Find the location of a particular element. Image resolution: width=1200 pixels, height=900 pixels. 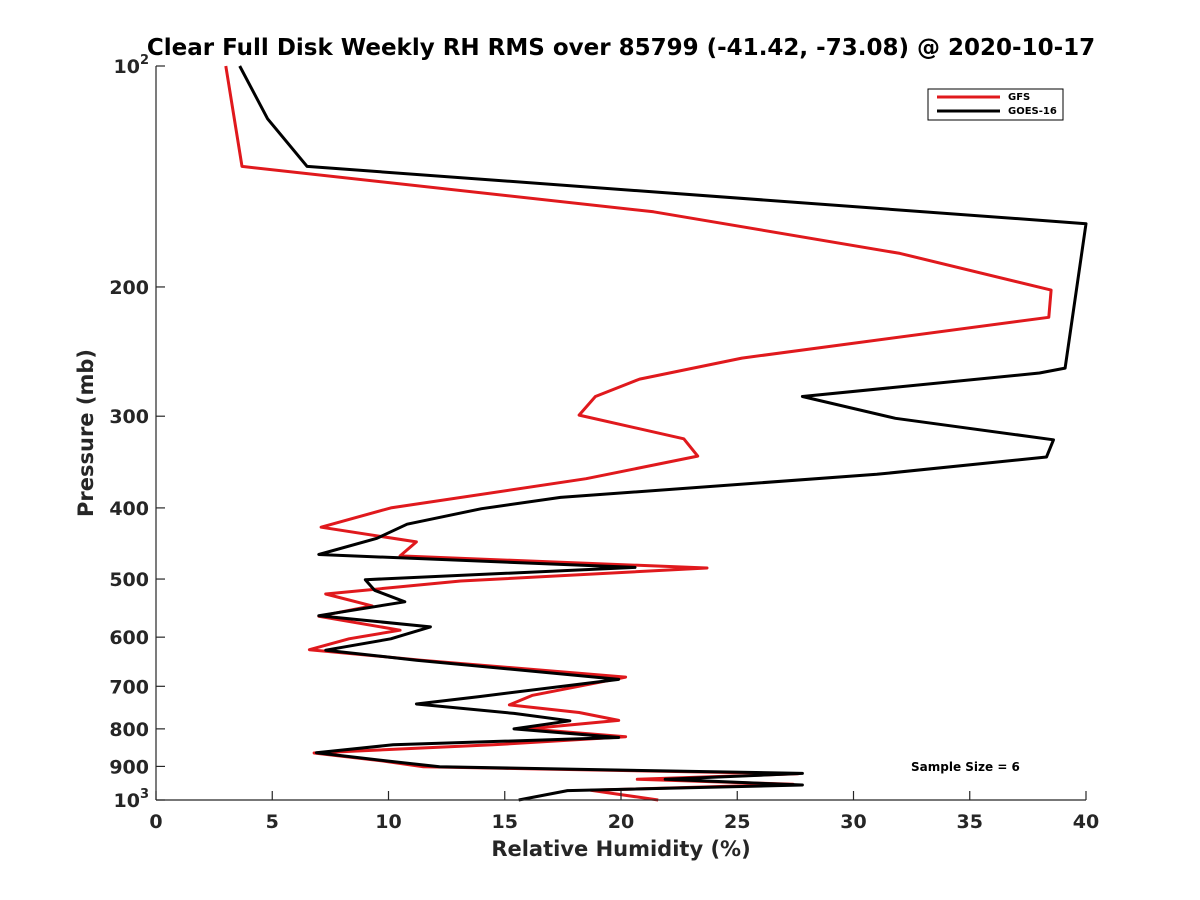

y-tick-label: 600 is located at coordinates (129, 638).